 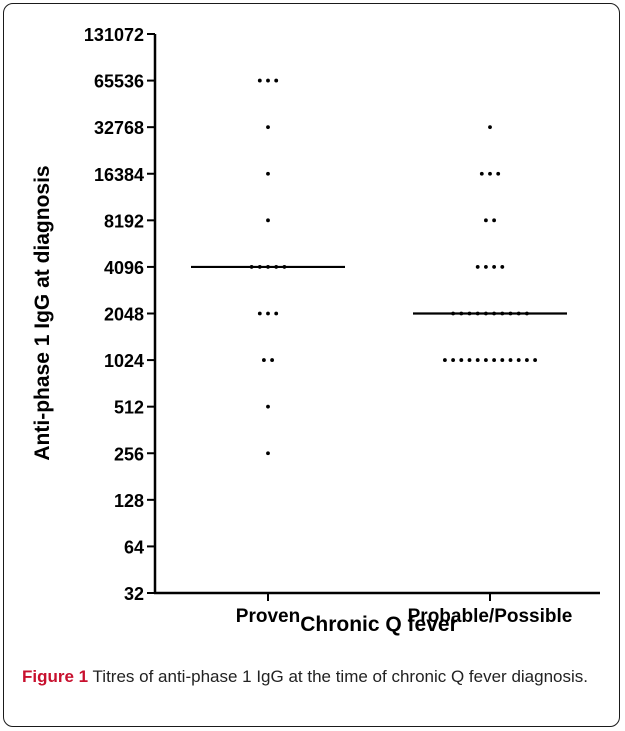 What do you see at coordinates (119, 175) in the screenshot?
I see `y-tick-label: 16384` at bounding box center [119, 175].